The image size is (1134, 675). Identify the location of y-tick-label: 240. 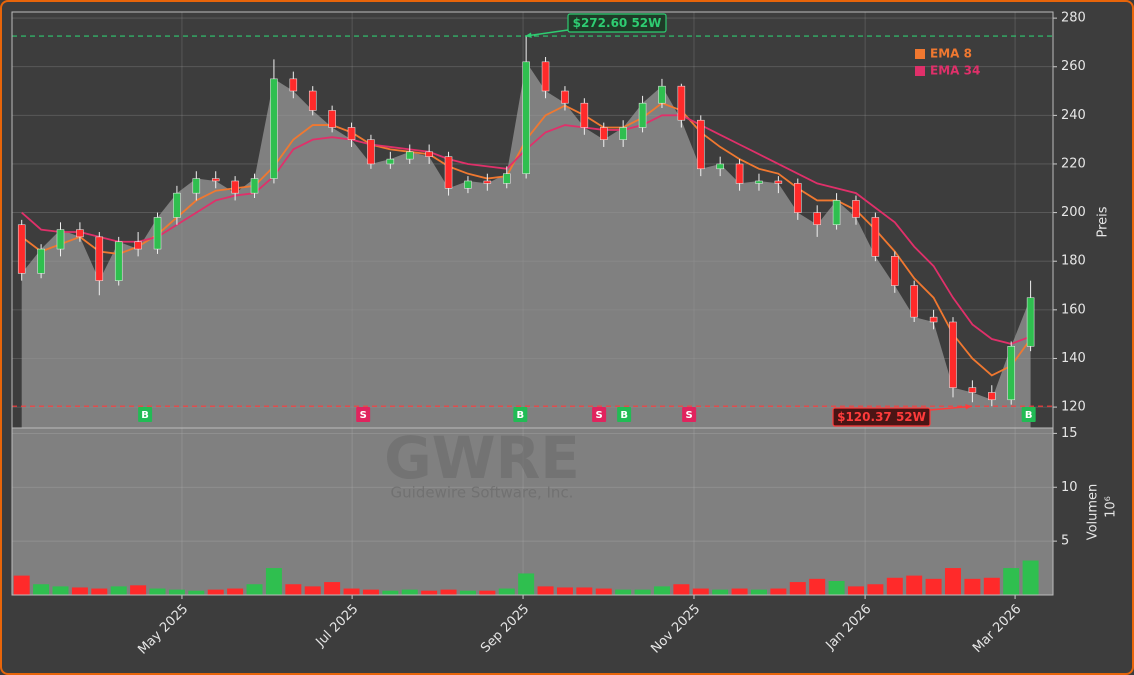
(1073, 115).